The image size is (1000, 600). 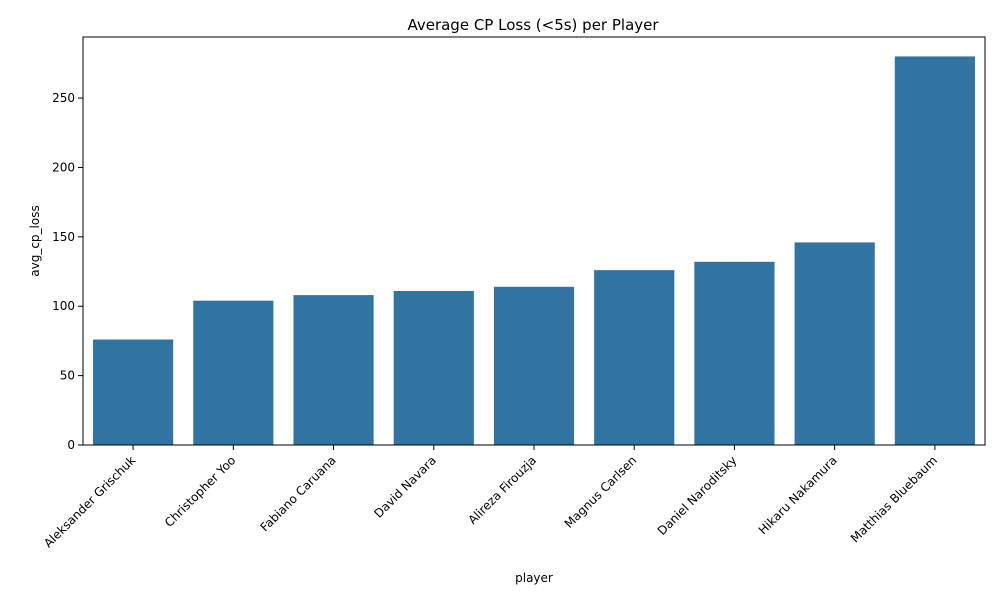 What do you see at coordinates (533, 25) in the screenshot?
I see `chart-title: Average CP Loss (<5s) per Player` at bounding box center [533, 25].